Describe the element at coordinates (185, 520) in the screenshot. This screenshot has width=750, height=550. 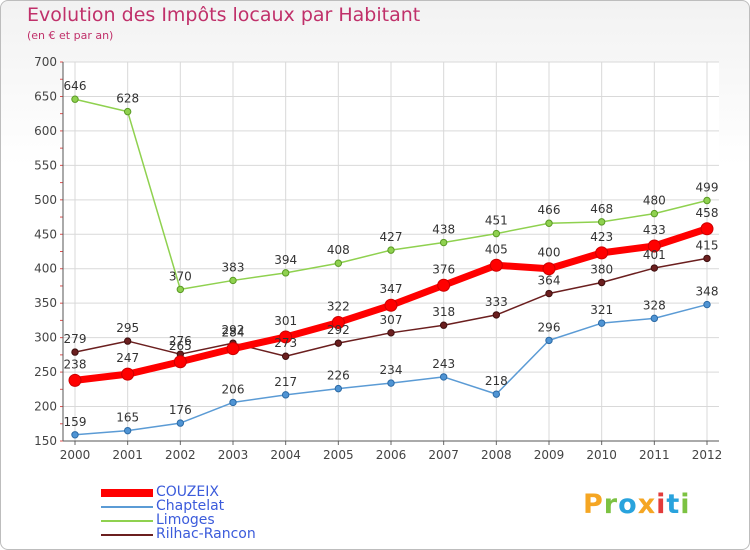
I see `legend-label: Limoges` at that location.